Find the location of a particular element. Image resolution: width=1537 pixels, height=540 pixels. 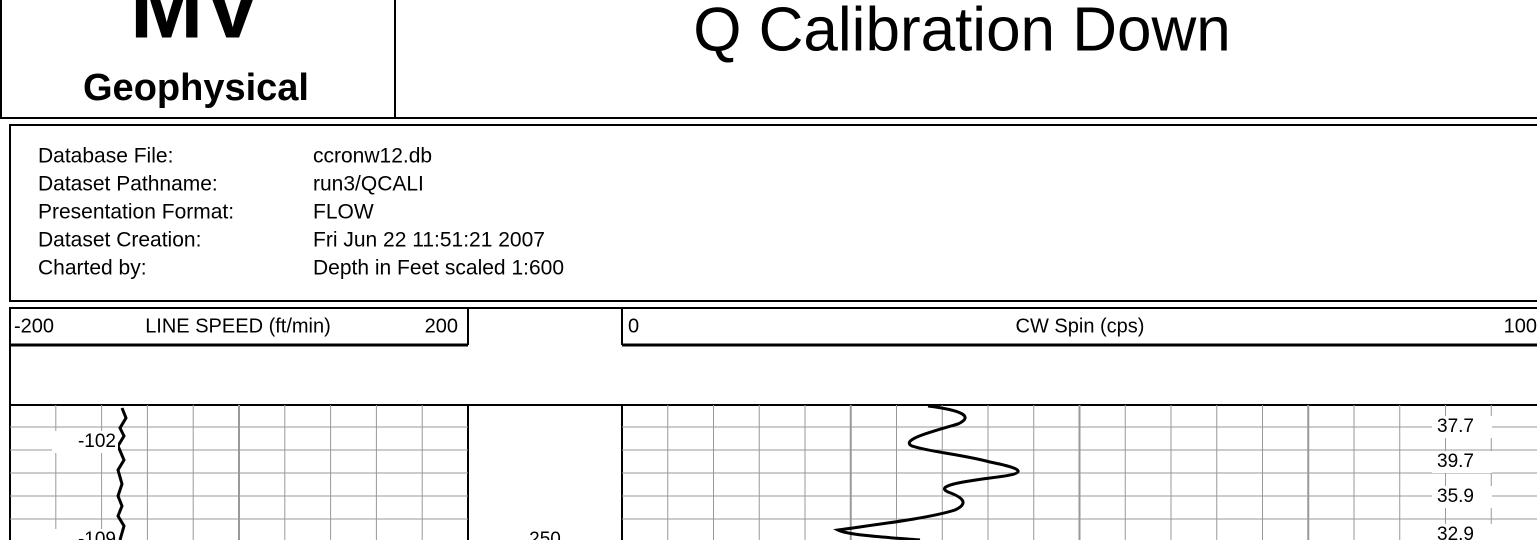

cw-spin-label: 39.7 is located at coordinates (1455, 461).